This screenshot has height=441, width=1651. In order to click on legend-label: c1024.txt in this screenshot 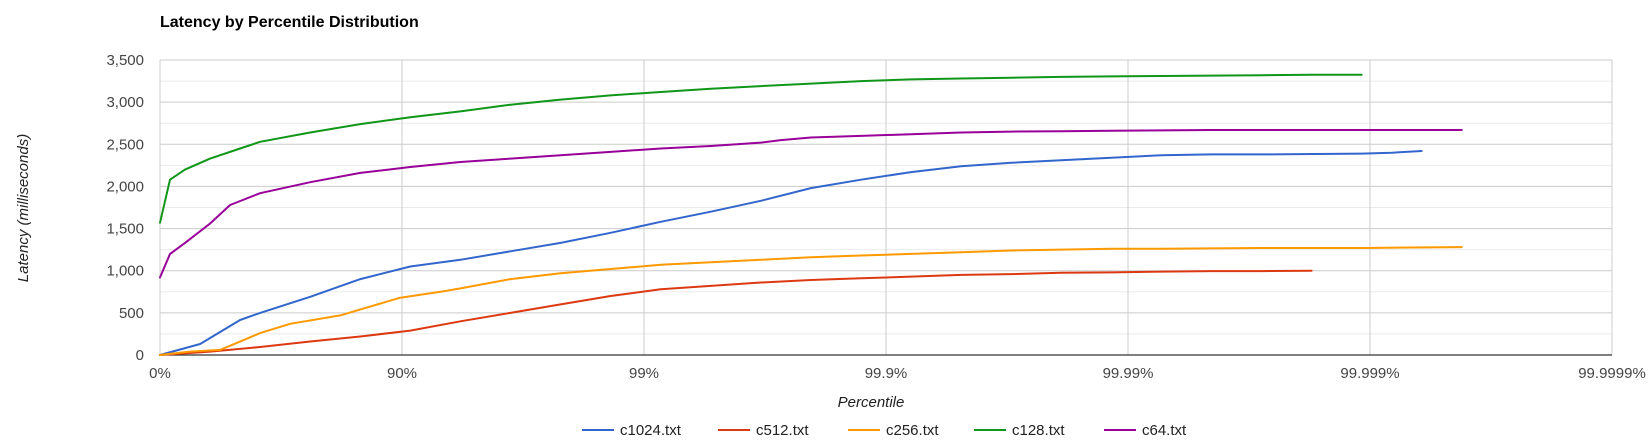, I will do `click(651, 430)`.